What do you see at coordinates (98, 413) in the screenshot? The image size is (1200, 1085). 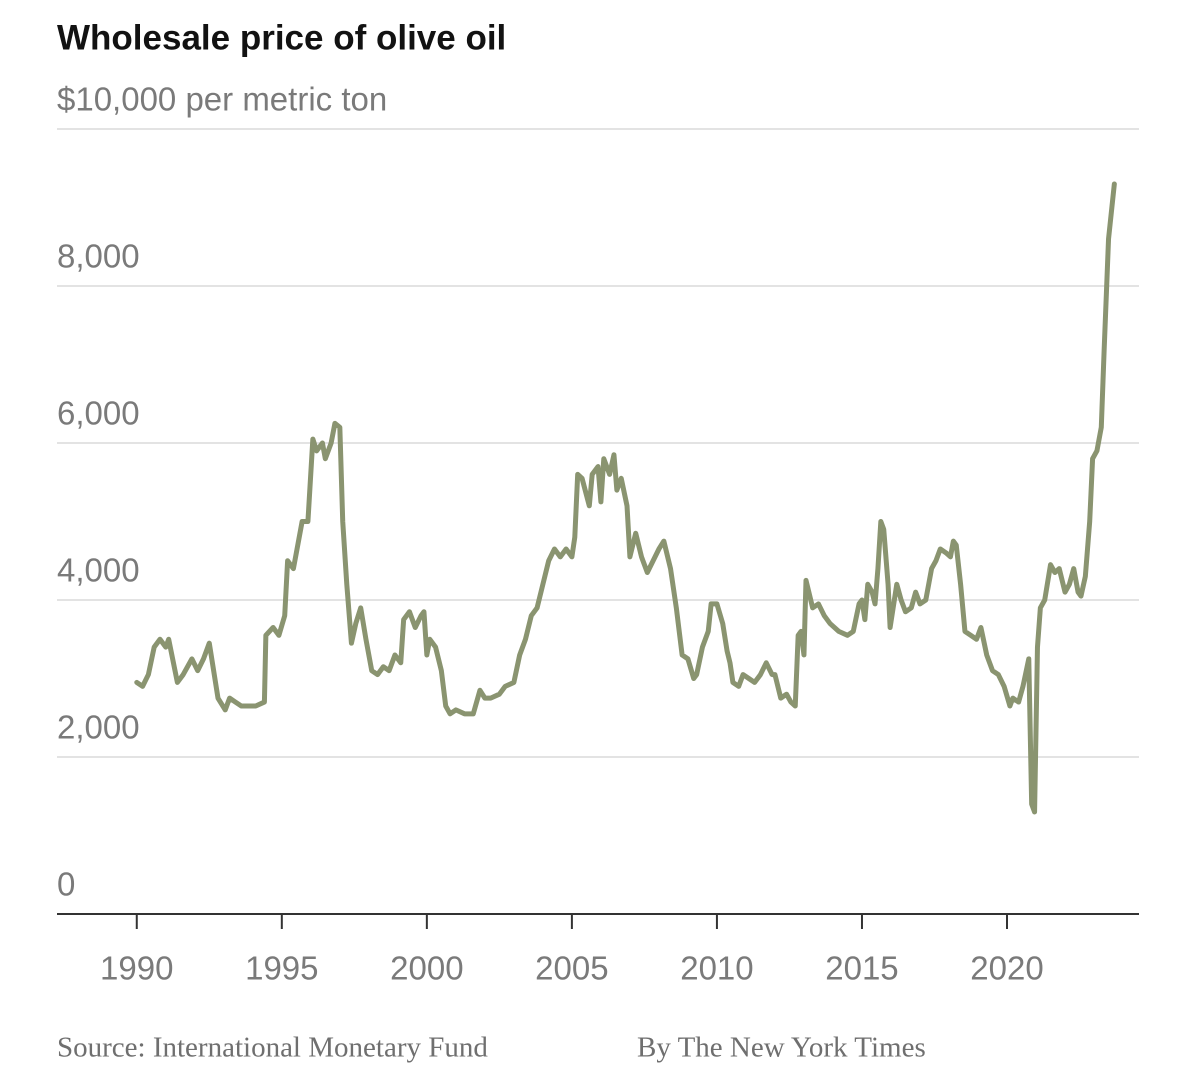 I see `y-tick-label: 6,000` at bounding box center [98, 413].